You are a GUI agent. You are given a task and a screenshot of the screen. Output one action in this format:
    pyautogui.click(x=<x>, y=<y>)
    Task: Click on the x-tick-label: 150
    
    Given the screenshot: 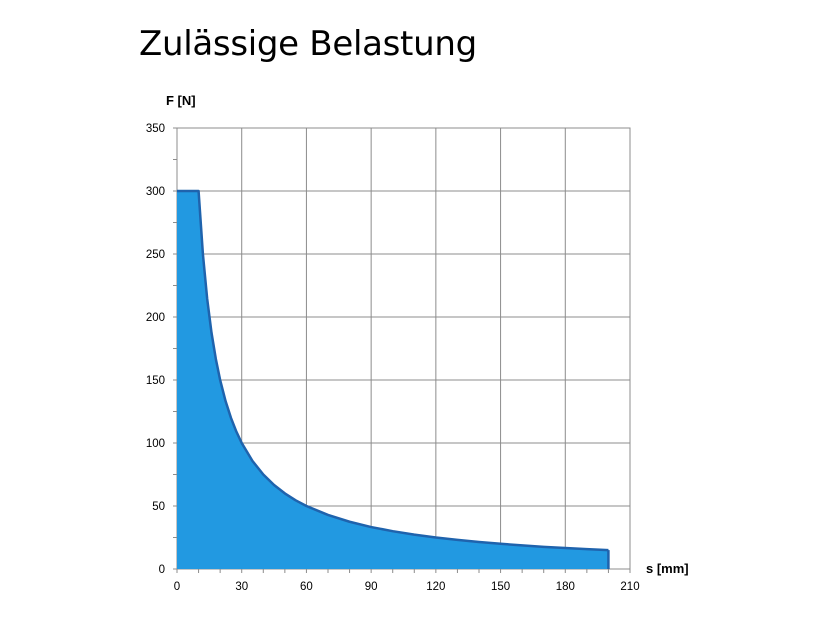 What is the action you would take?
    pyautogui.click(x=500, y=587)
    